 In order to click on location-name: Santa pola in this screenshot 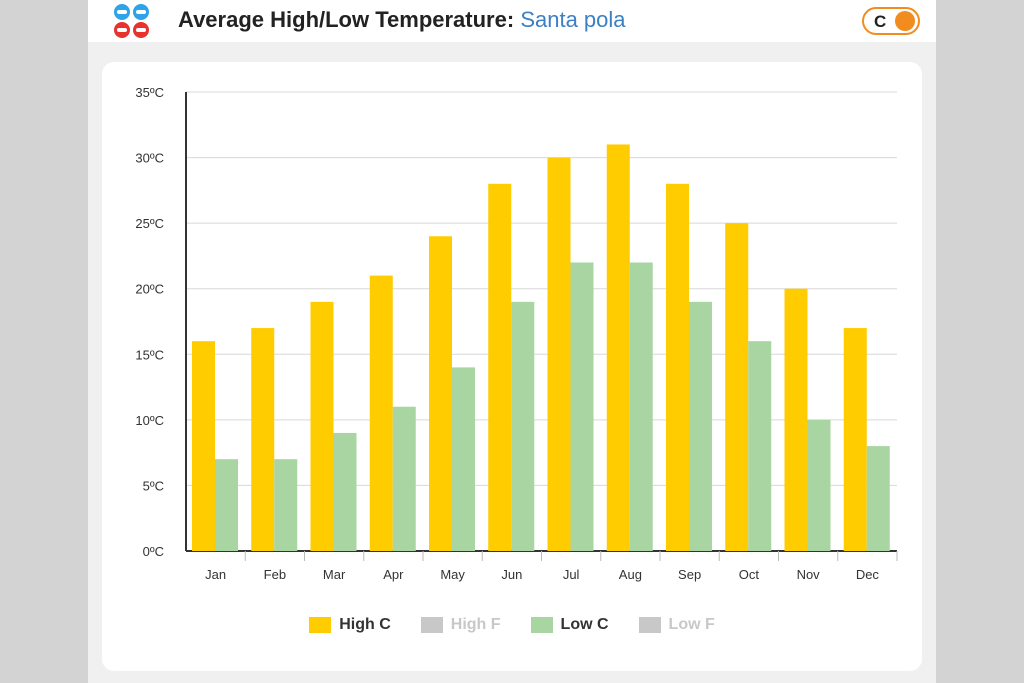, I will do `click(573, 19)`.